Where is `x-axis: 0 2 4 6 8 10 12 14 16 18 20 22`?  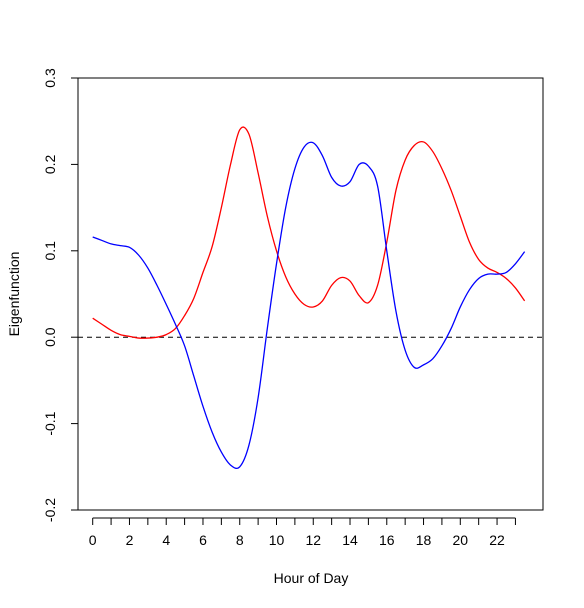 x-axis: 0 2 4 6 8 10 12 14 16 18 20 22 is located at coordinates (302, 532).